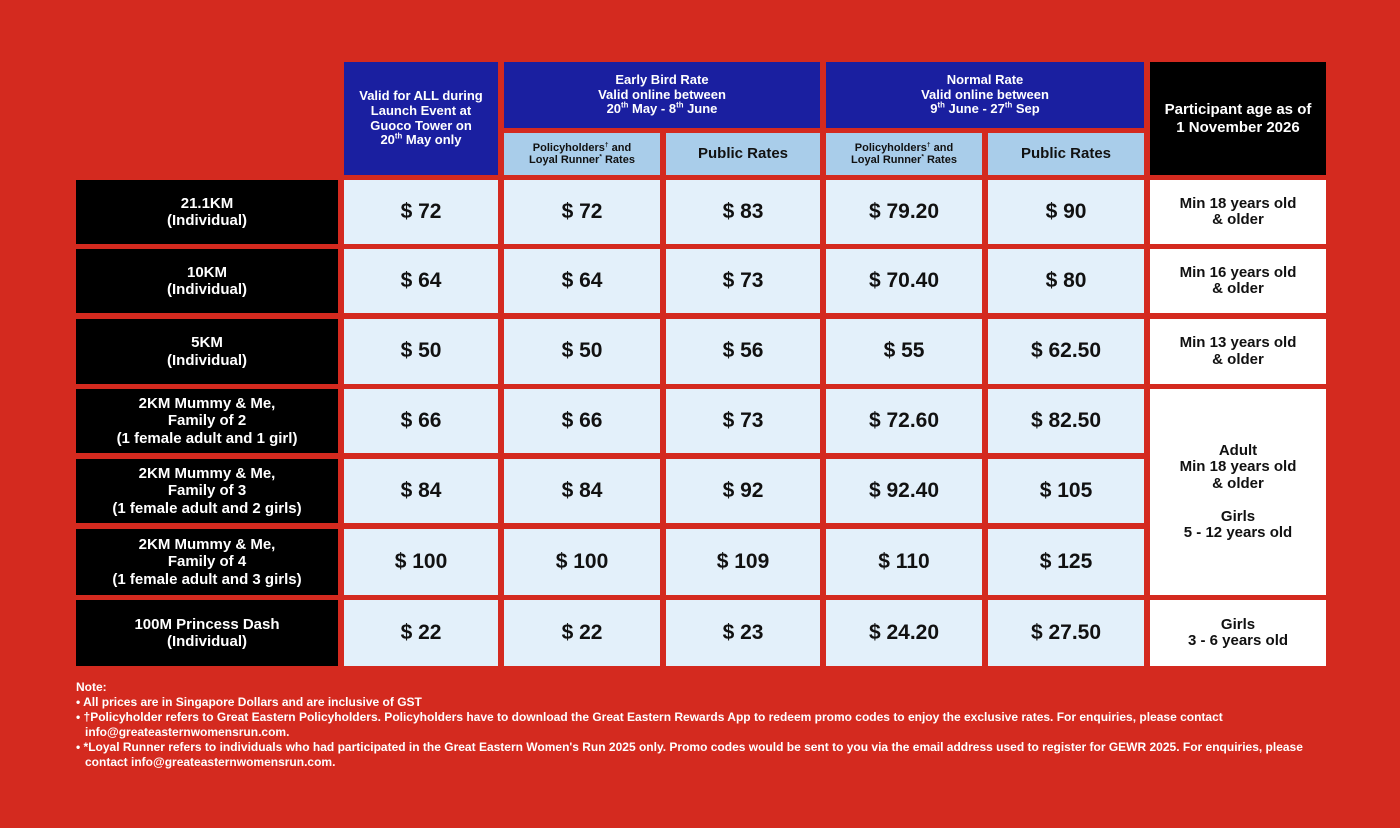 This screenshot has width=1400, height=828. I want to click on price-normal-policyholder: $ 55, so click(904, 351).